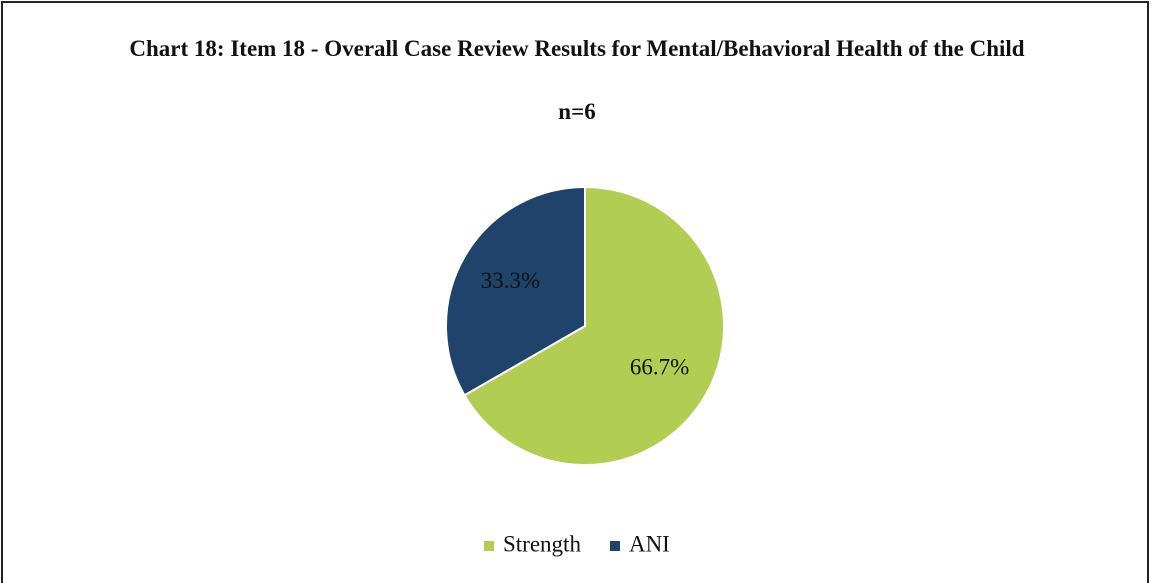  I want to click on legend-label: Strength, so click(542, 543).